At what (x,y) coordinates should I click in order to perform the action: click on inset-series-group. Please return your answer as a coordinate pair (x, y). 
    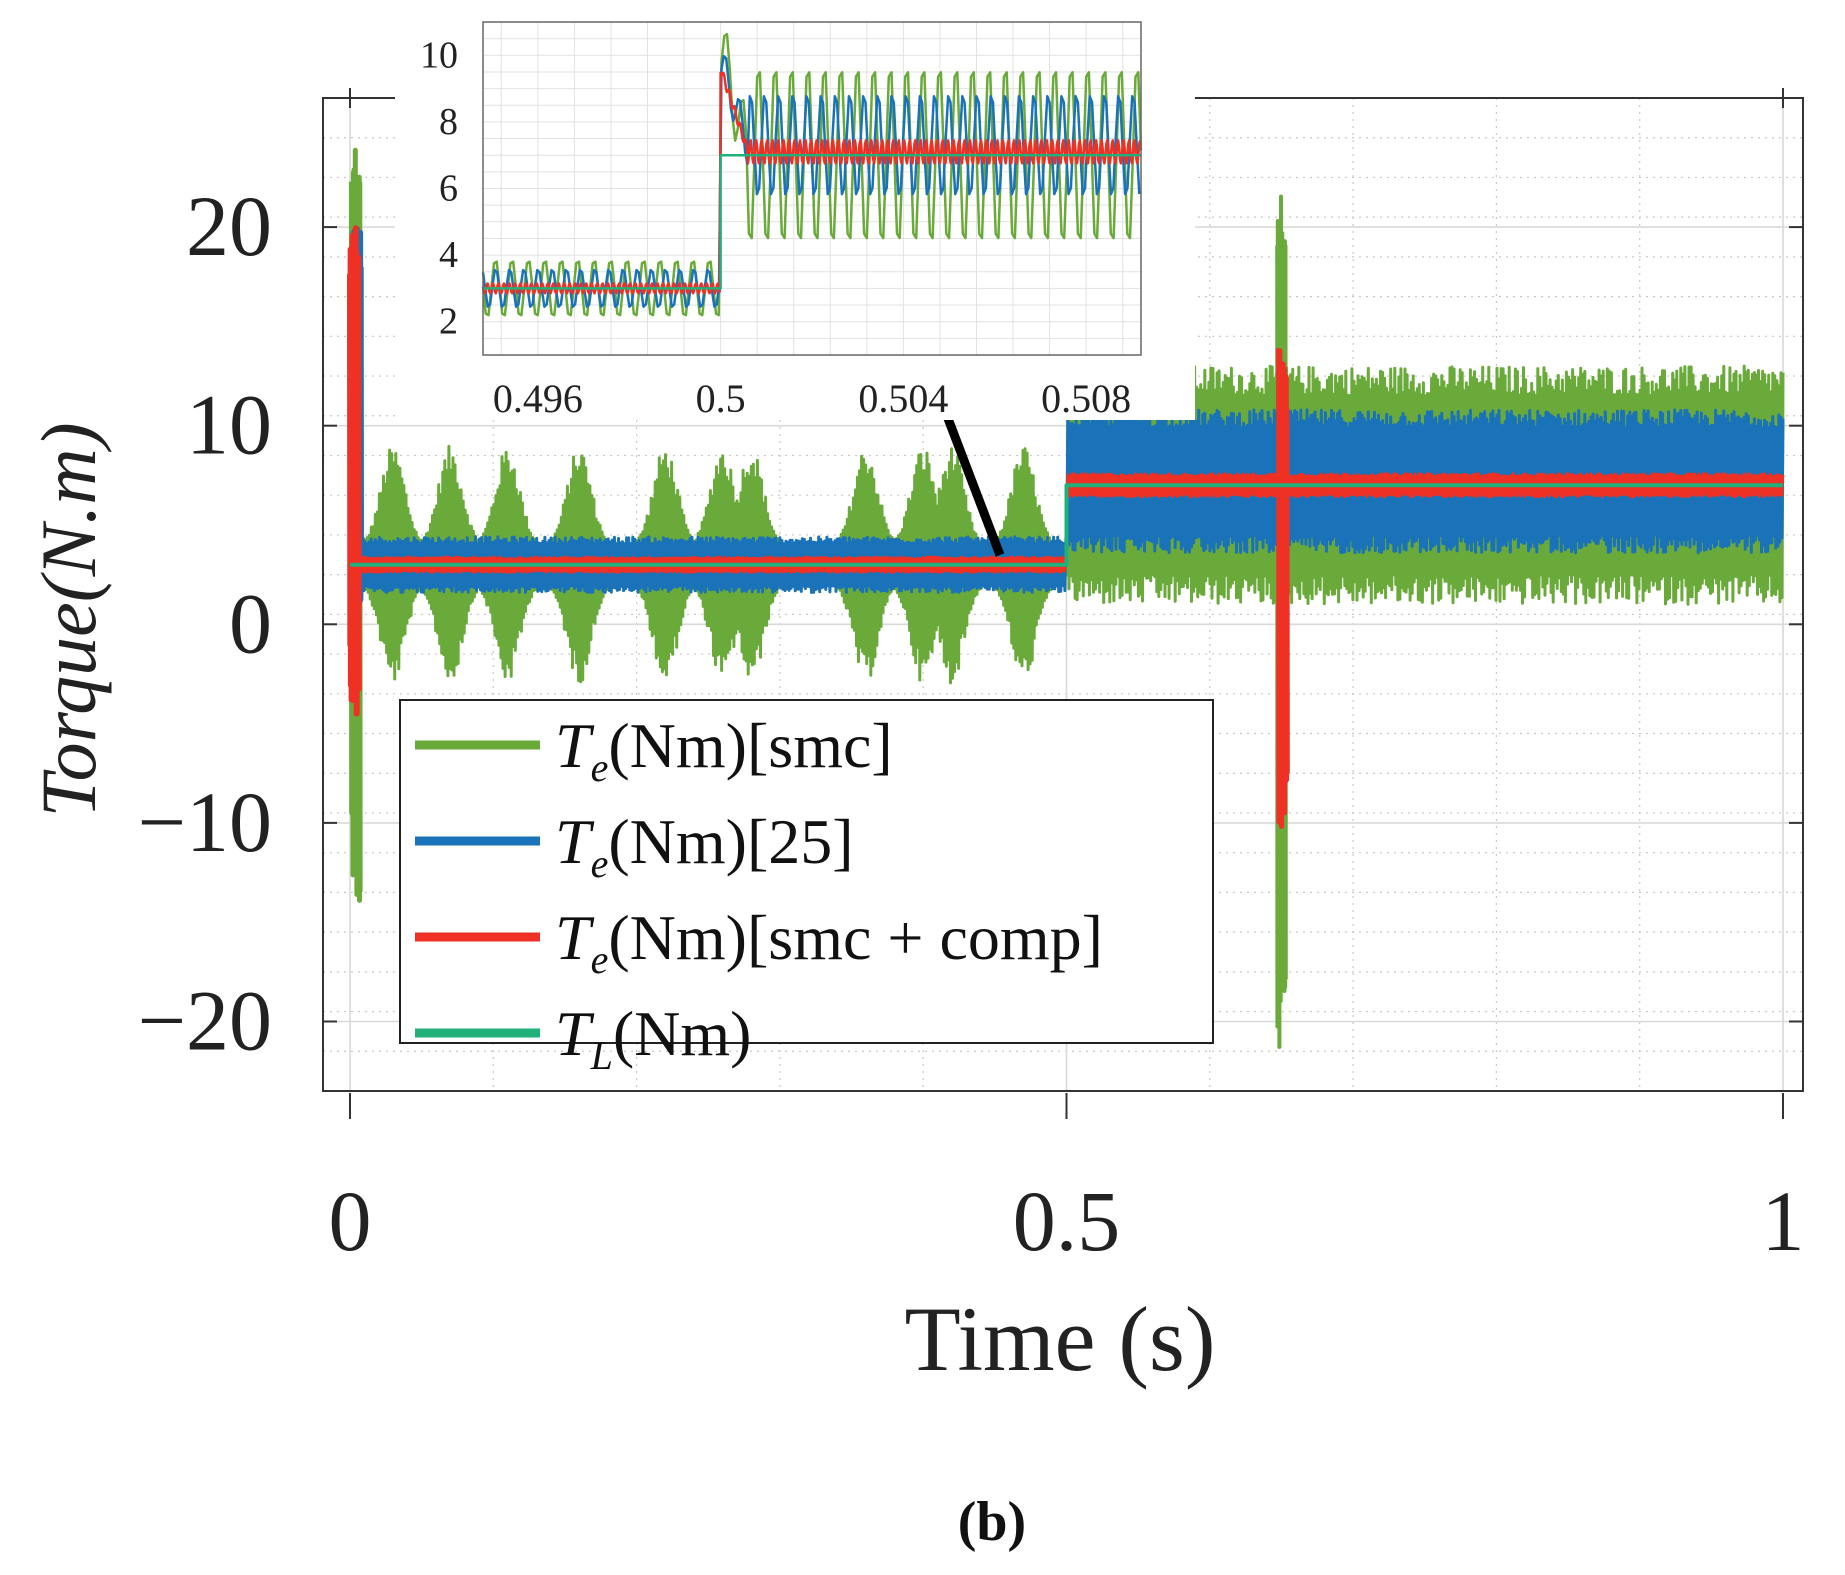
    Looking at the image, I should click on (812, 174).